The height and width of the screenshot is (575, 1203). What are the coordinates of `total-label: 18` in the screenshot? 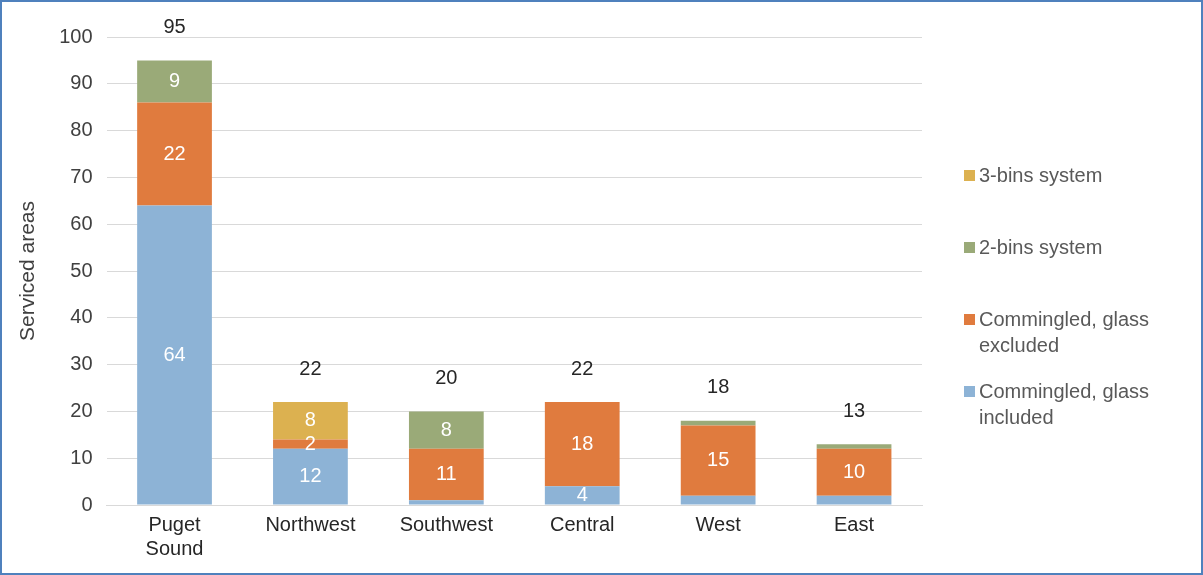 It's located at (718, 386).